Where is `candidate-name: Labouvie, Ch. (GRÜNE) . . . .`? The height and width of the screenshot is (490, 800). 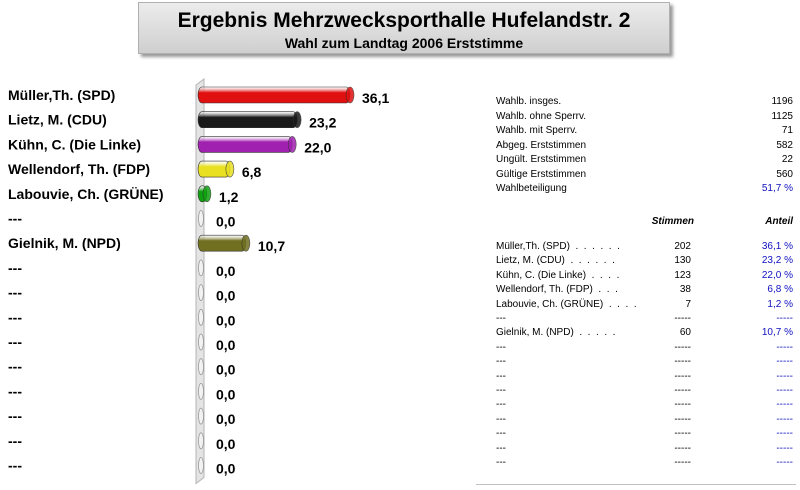
candidate-name: Labouvie, Ch. (GRÜNE) . . . . is located at coordinates (566, 304).